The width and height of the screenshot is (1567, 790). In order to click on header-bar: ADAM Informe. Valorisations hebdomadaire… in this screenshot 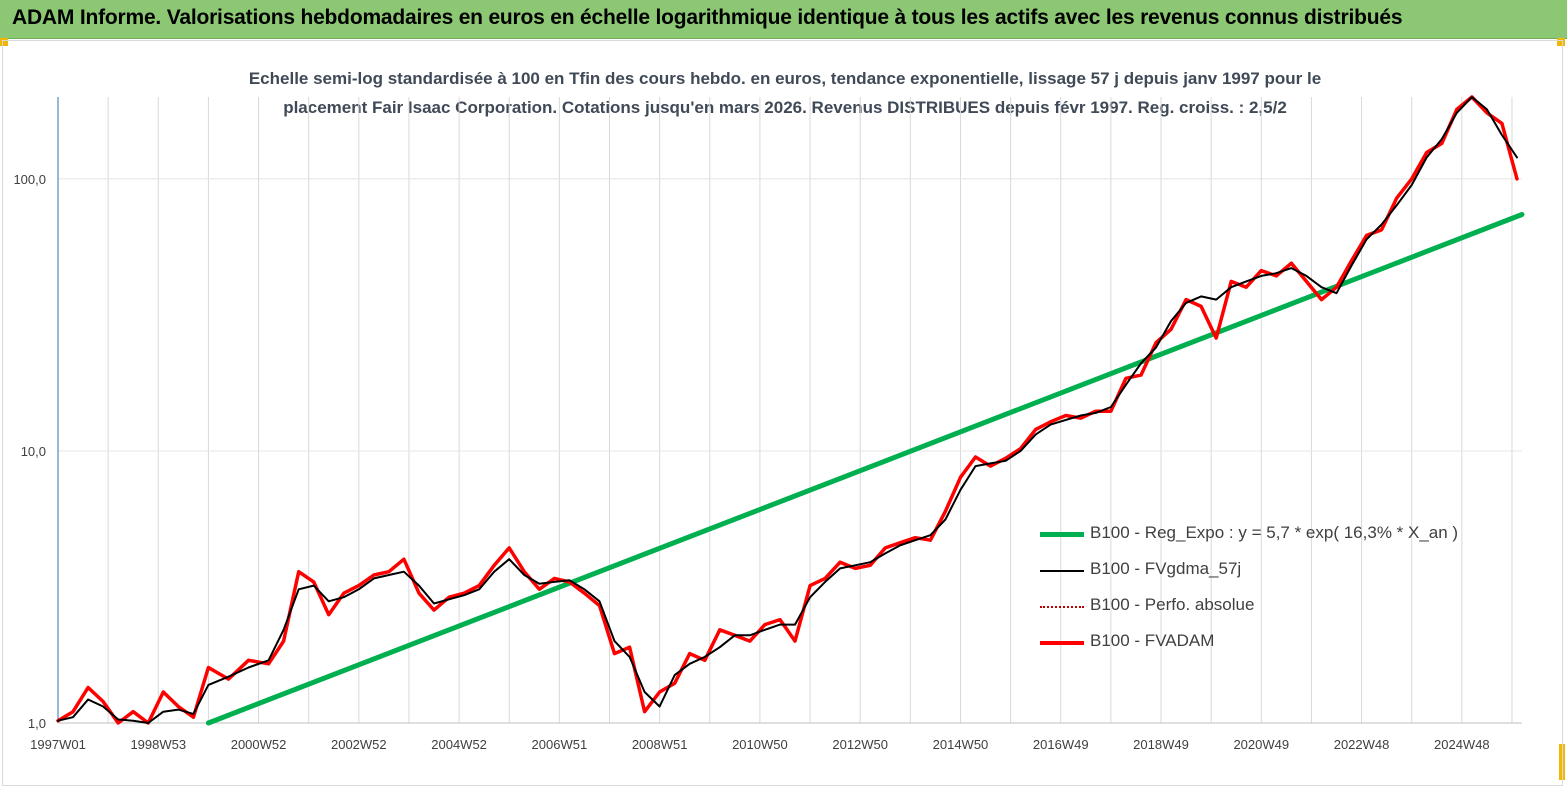, I will do `click(783, 19)`.